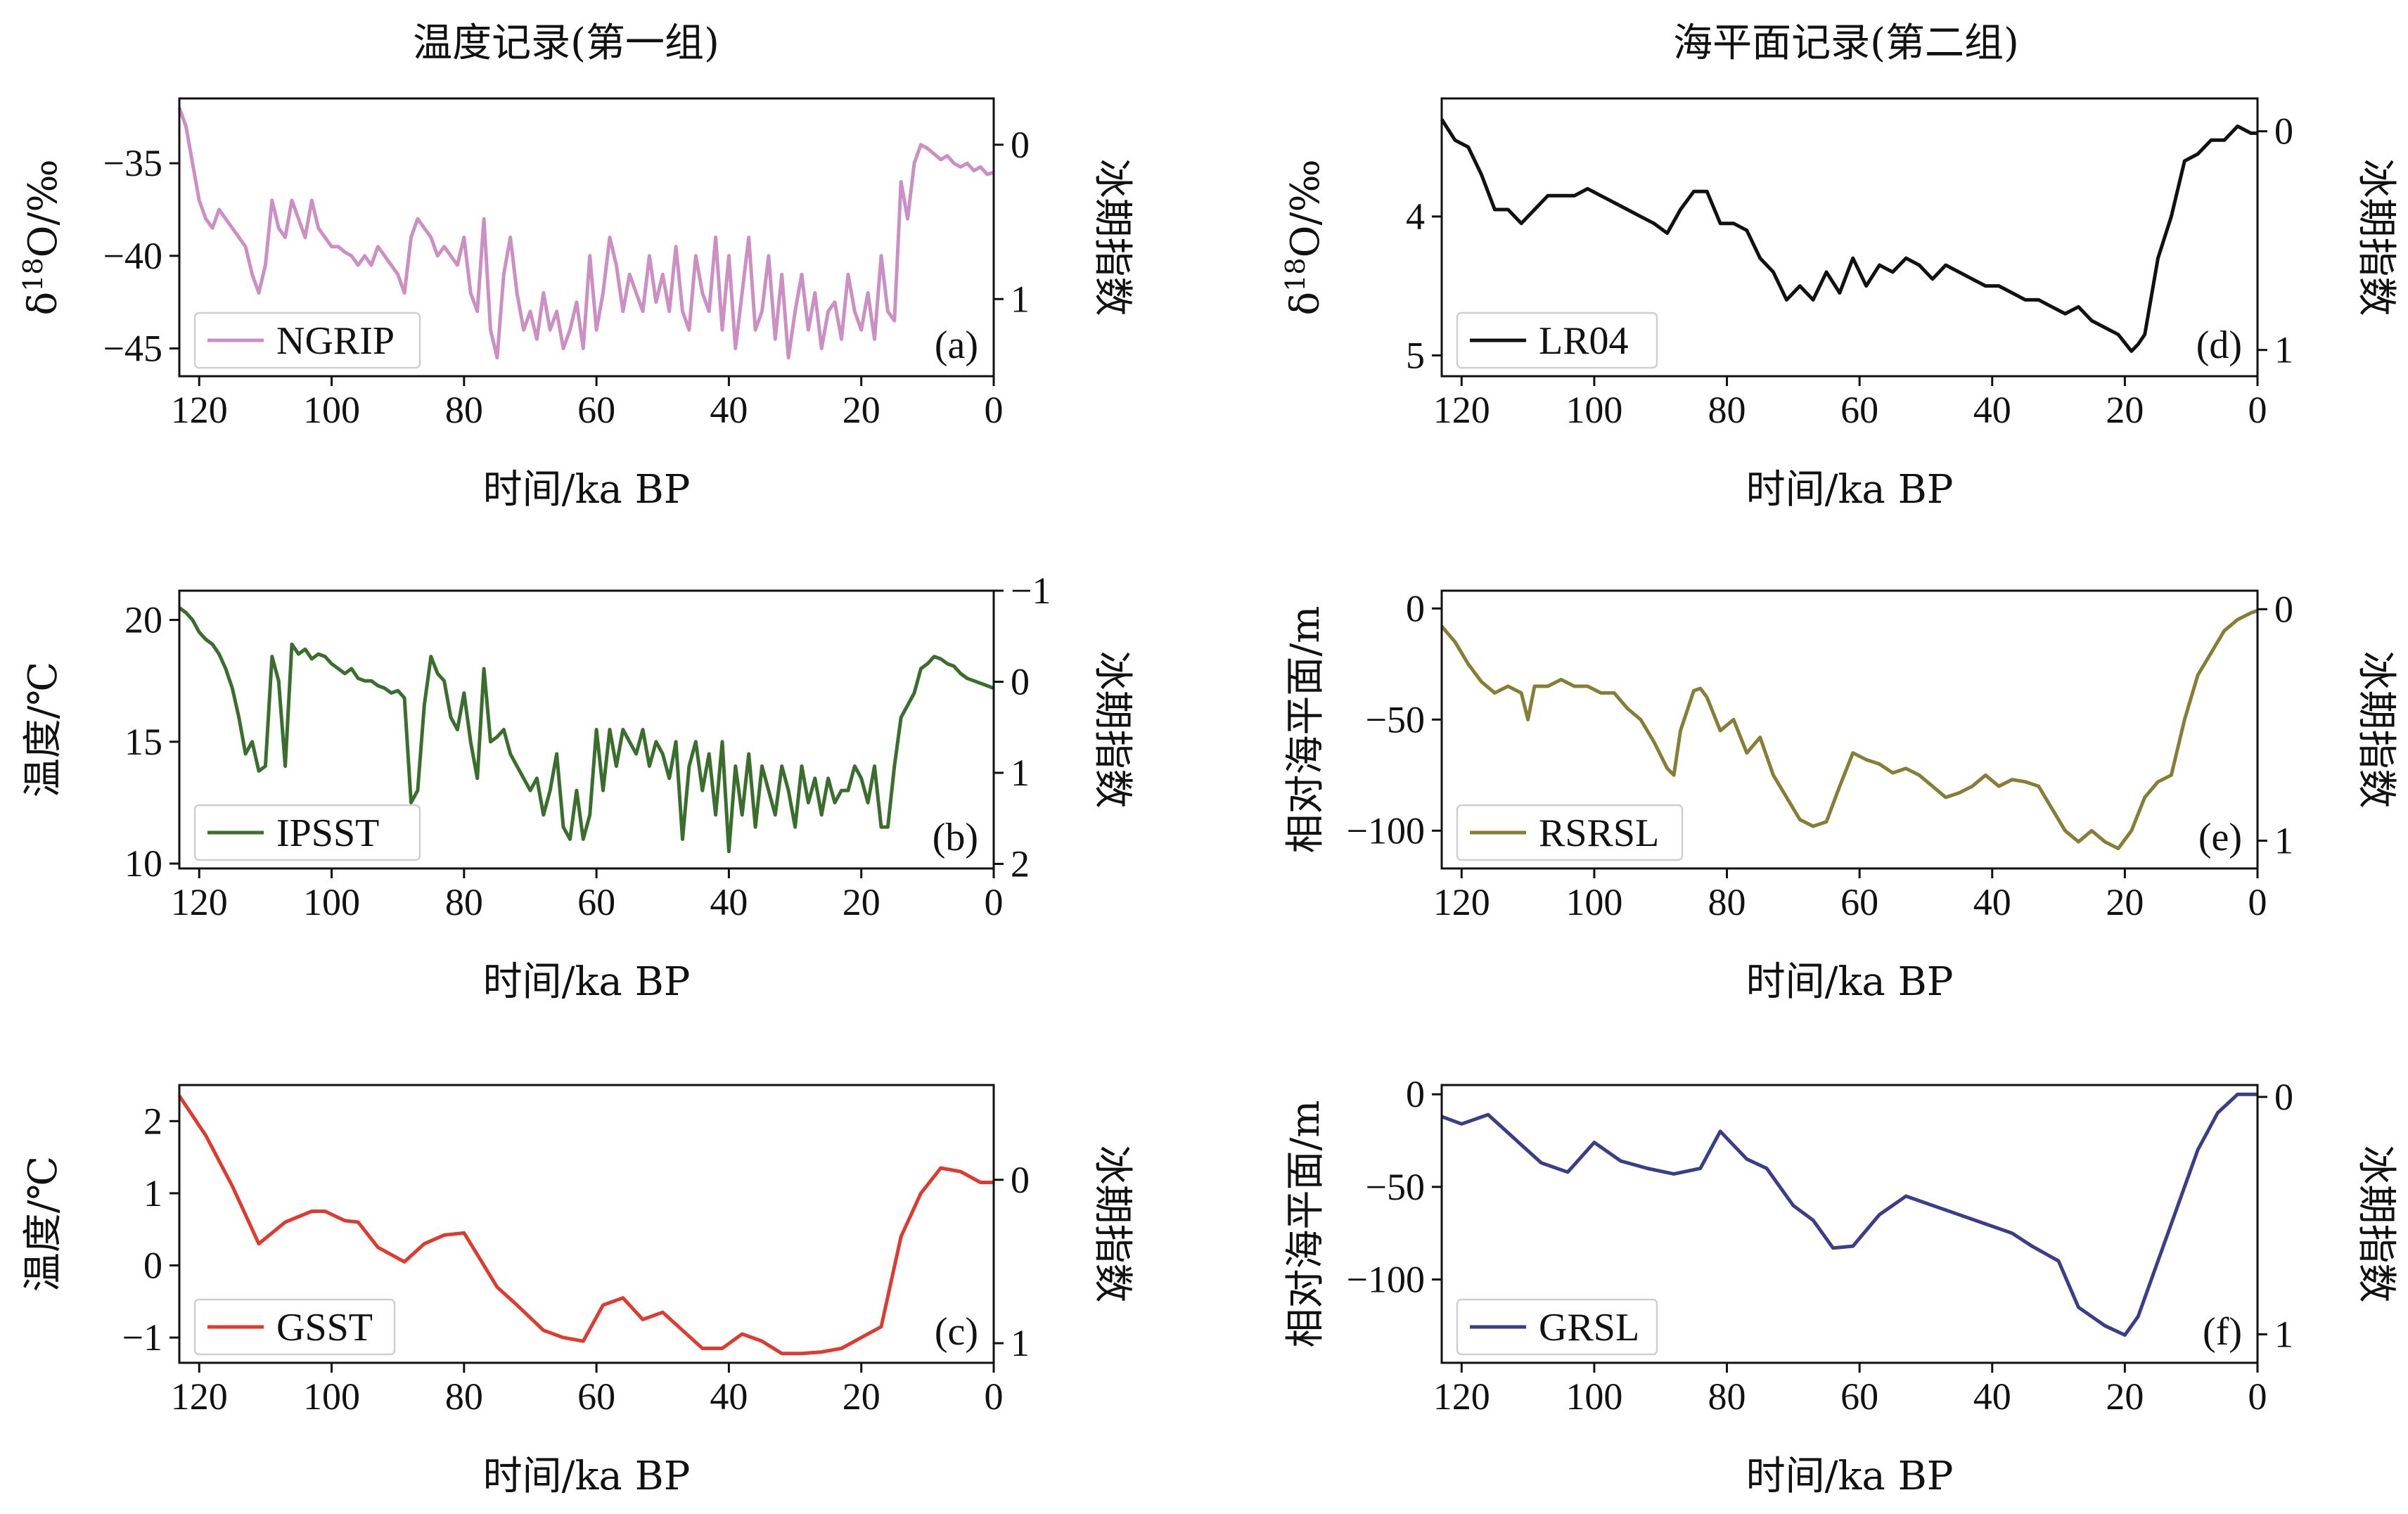 The width and height of the screenshot is (2408, 1514). What do you see at coordinates (132, 349) in the screenshot?
I see `y-tick-label: −45` at bounding box center [132, 349].